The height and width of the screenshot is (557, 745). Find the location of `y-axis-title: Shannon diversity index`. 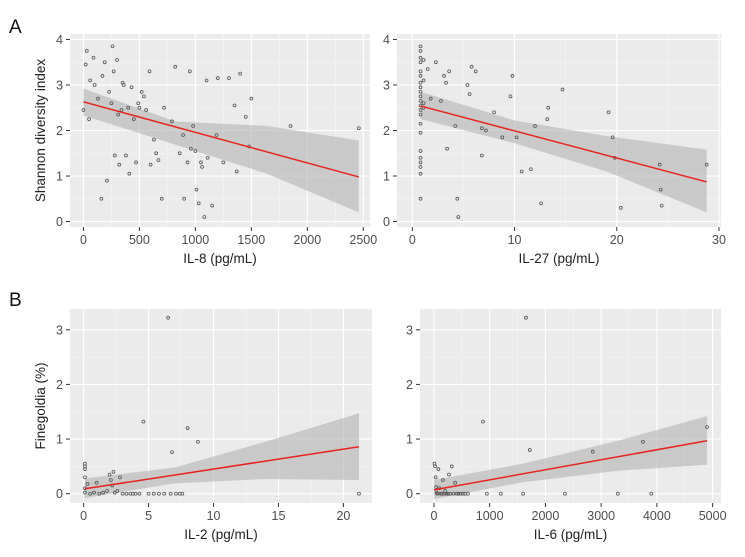

y-axis-title: Shannon diversity index is located at coordinates (40, 131).